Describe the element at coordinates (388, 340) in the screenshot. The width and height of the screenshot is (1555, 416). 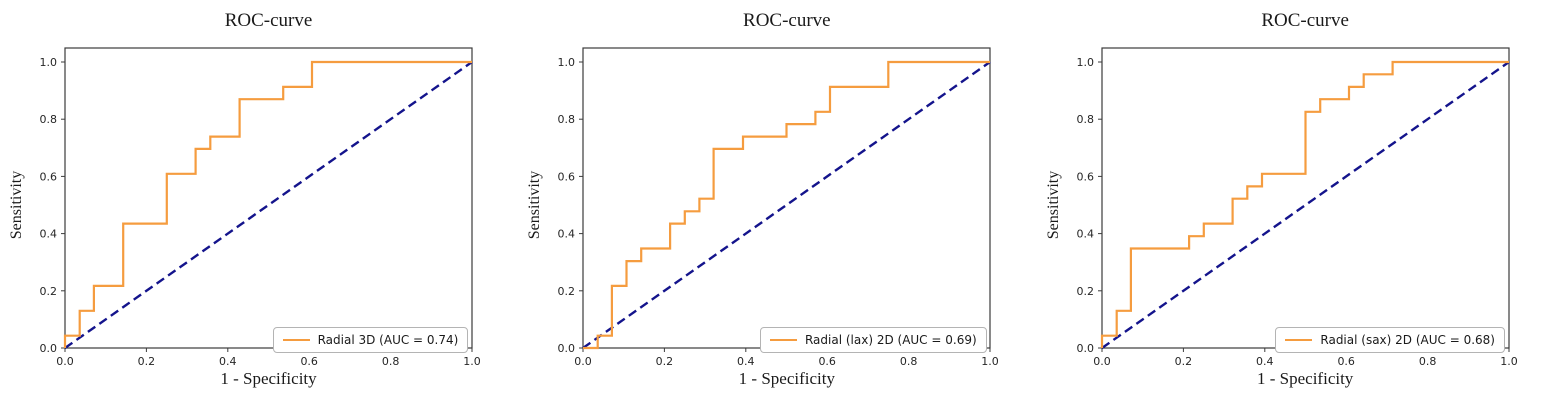
I see `legend-label: Radial 3D (AUC = 0.74)` at that location.